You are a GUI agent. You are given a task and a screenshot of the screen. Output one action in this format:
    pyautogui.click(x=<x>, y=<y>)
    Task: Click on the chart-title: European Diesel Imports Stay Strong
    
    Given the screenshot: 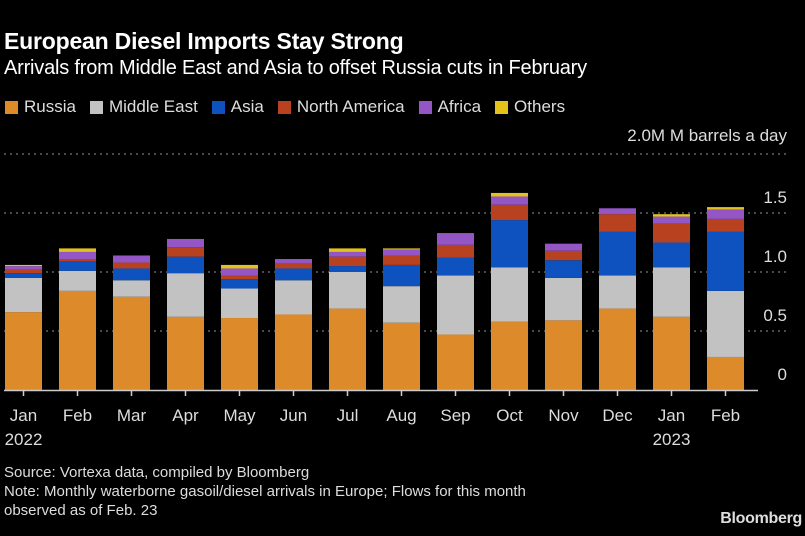 What is the action you would take?
    pyautogui.click(x=204, y=41)
    